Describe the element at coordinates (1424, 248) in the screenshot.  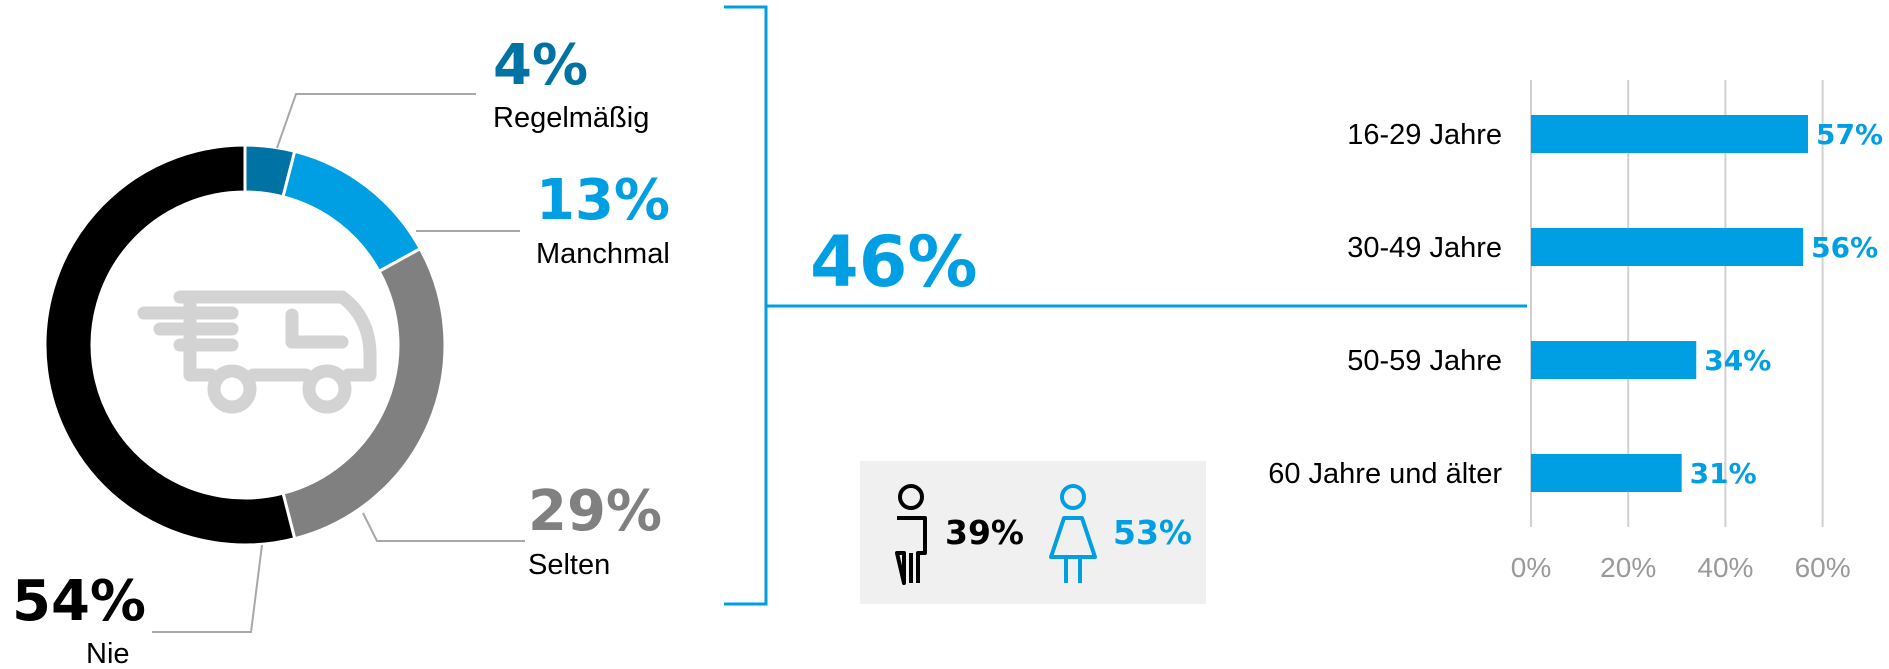
I see `category-label: 30-49 Jahre` at that location.